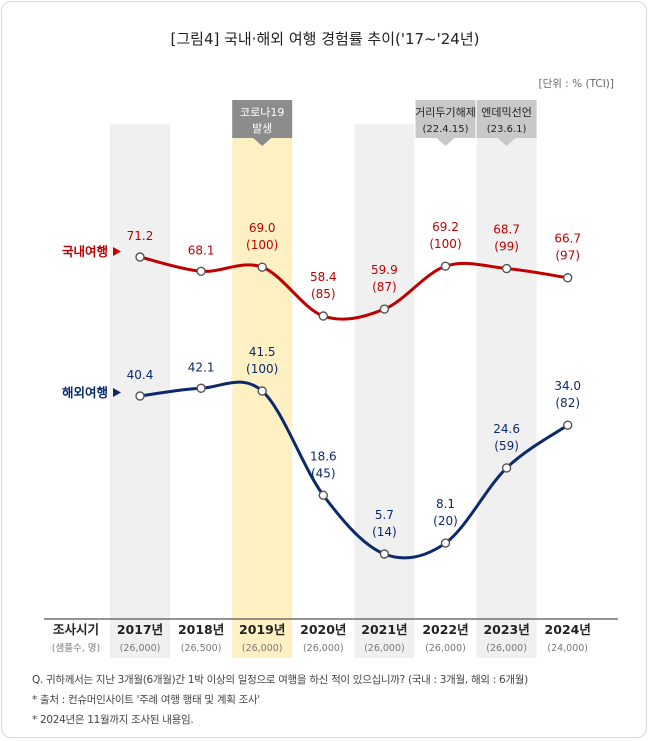  Describe the element at coordinates (323, 277) in the screenshot. I see `value-label: 58.4` at that location.